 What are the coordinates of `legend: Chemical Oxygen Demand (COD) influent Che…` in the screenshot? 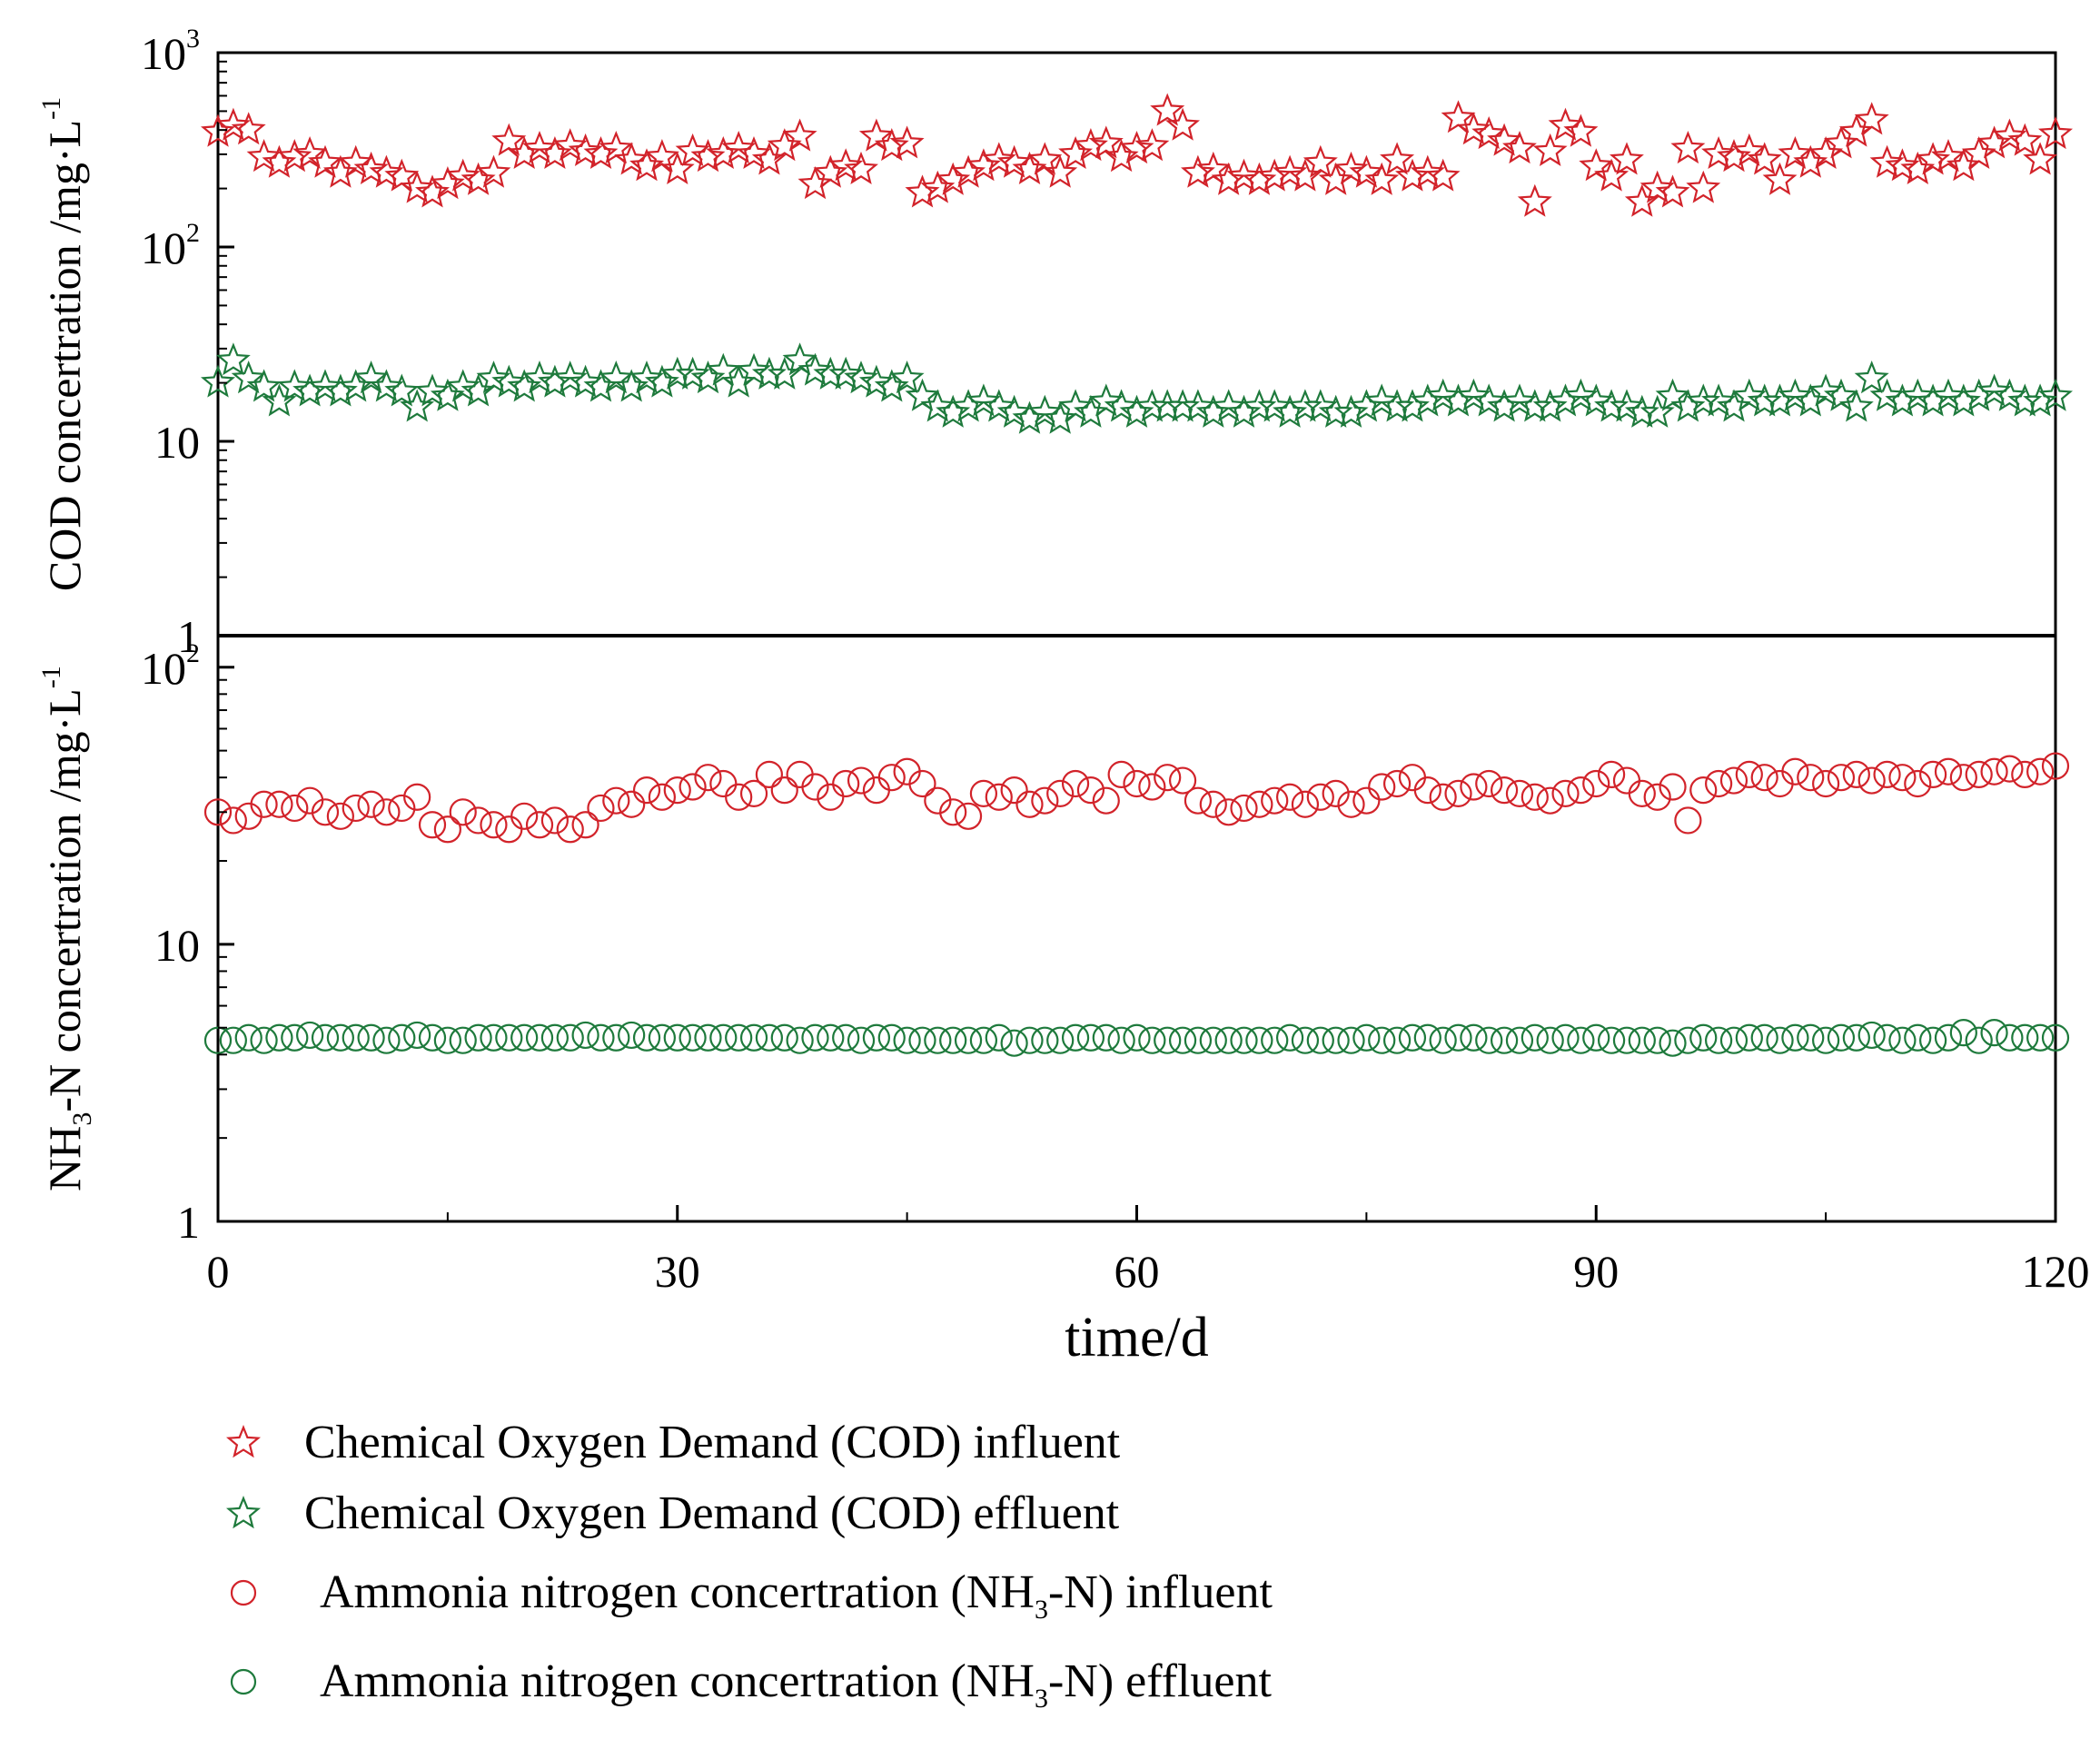 It's located at (749, 1565).